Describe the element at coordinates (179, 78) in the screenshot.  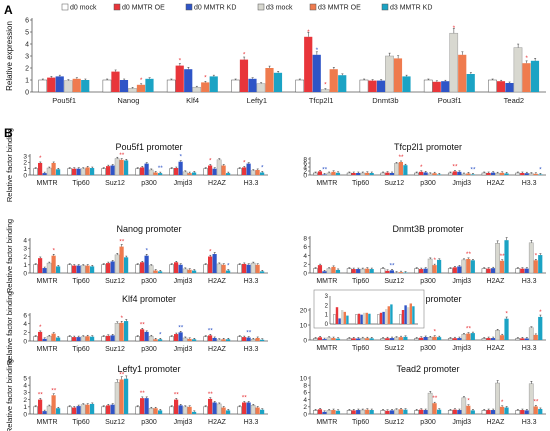
I see `bar-klf4-s1` at that location.